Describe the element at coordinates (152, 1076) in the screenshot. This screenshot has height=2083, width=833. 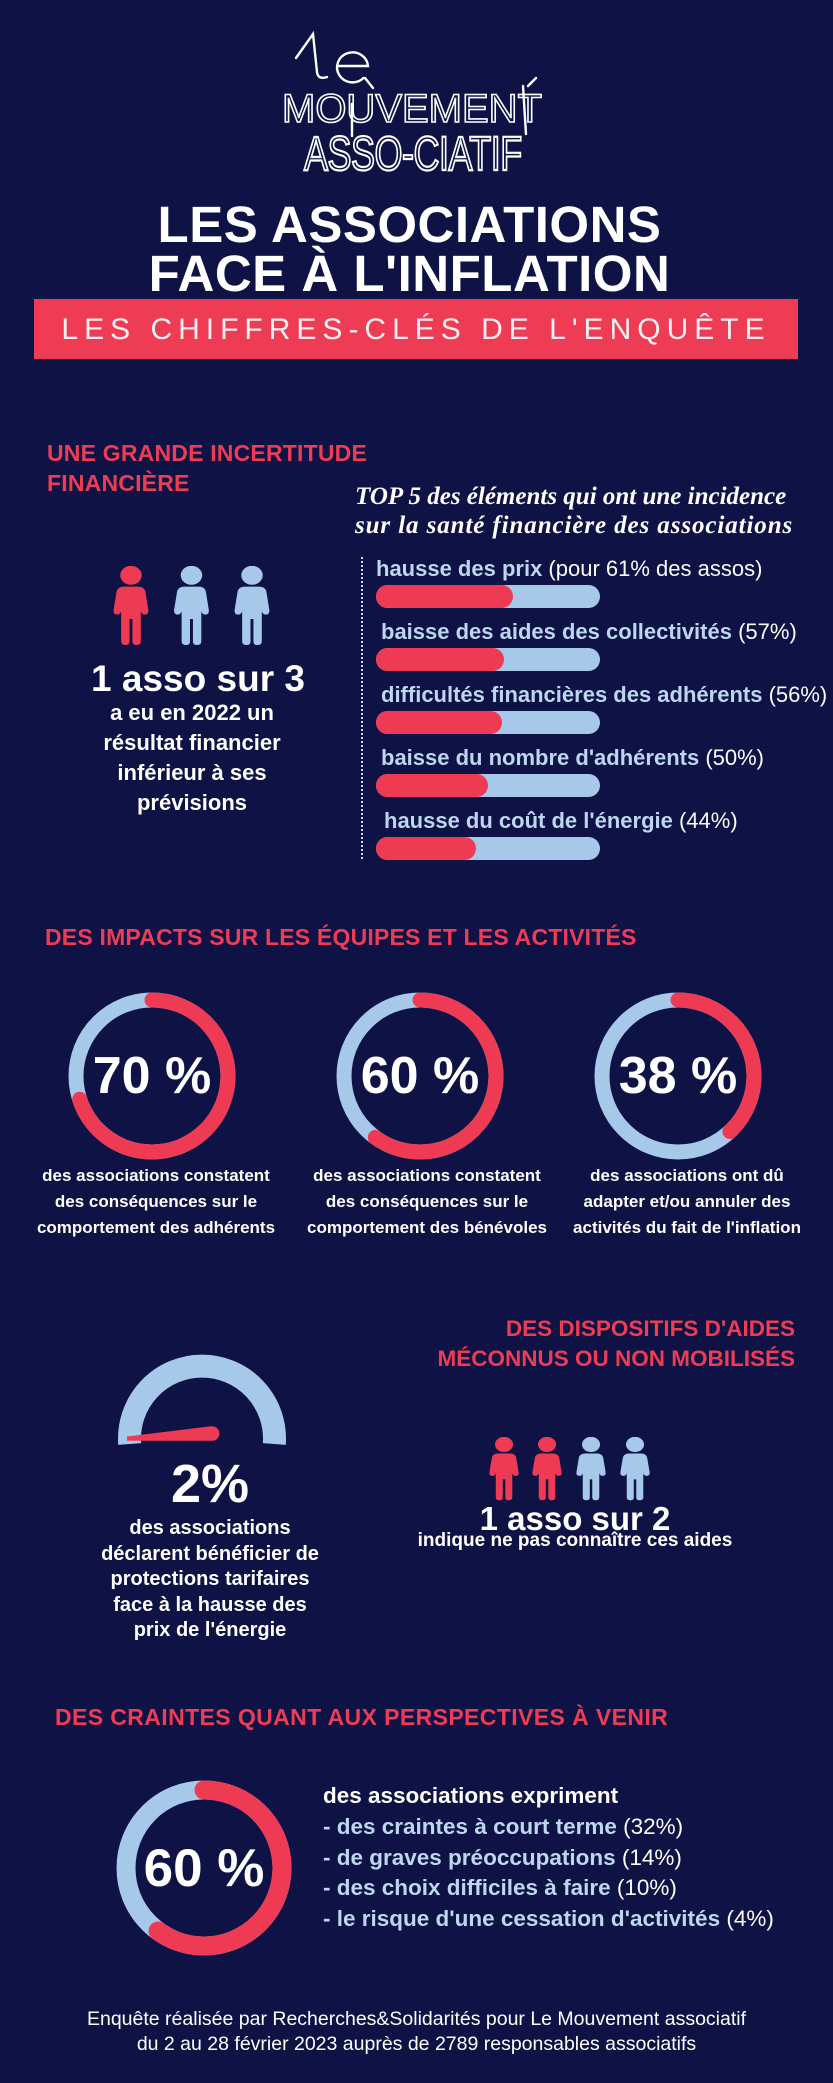
I see `svg-text: 70 %` at that location.